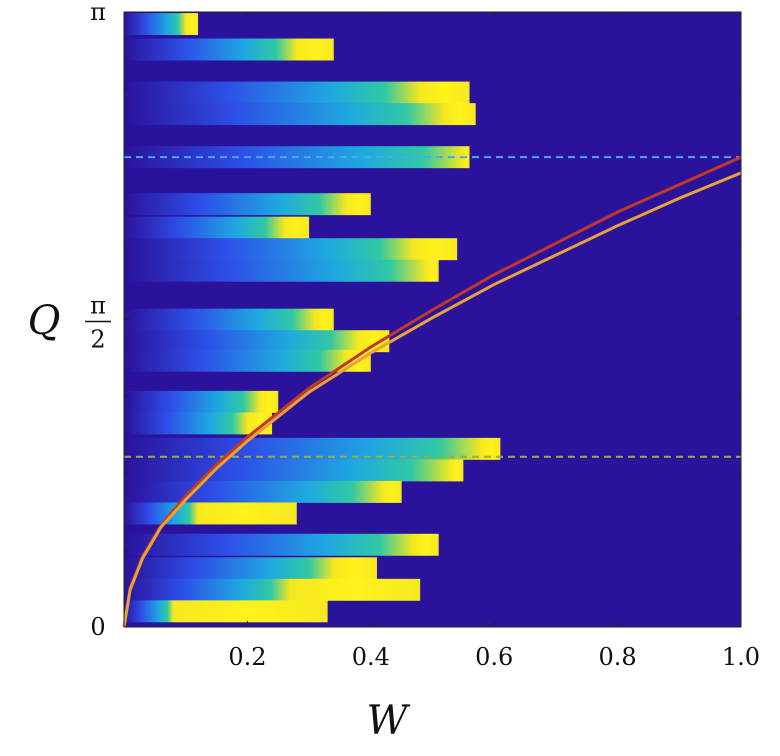 The image size is (780, 756). What do you see at coordinates (97, 627) in the screenshot?
I see `y-tick-label: 0` at bounding box center [97, 627].